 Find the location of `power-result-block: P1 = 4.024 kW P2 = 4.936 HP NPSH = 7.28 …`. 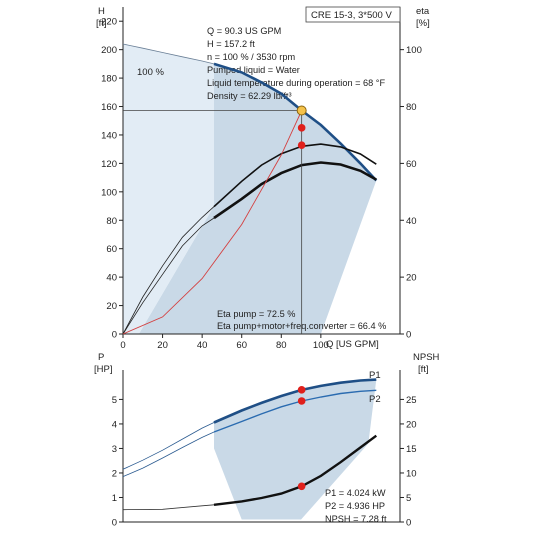

power-result-block: P1 = 4.024 kW P2 = 4.936 HP NPSH = 7.28 … is located at coordinates (356, 506).